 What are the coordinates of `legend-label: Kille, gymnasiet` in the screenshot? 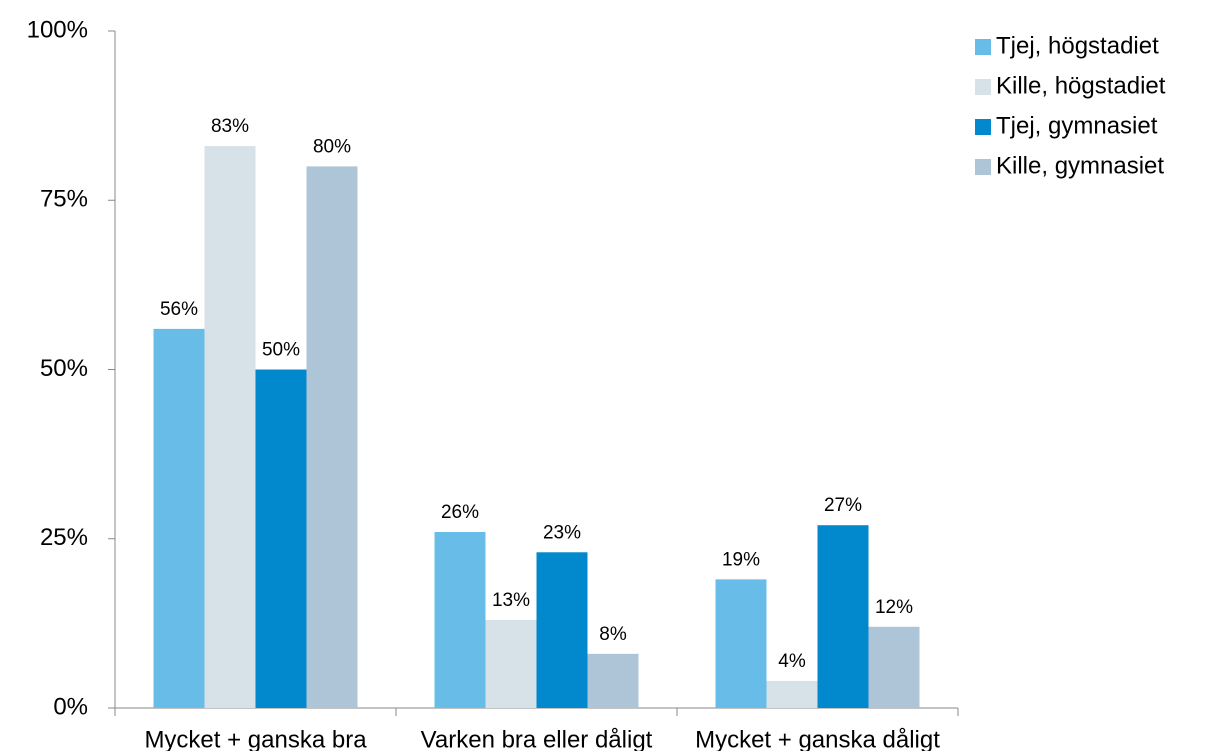 It's located at (1080, 165).